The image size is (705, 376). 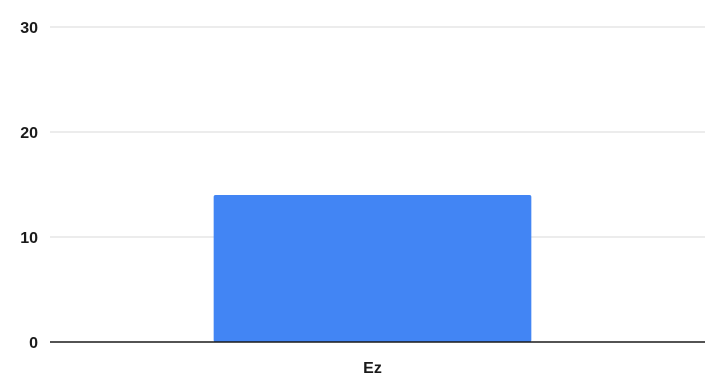 I want to click on y-tick-label: 0, so click(x=33, y=343).